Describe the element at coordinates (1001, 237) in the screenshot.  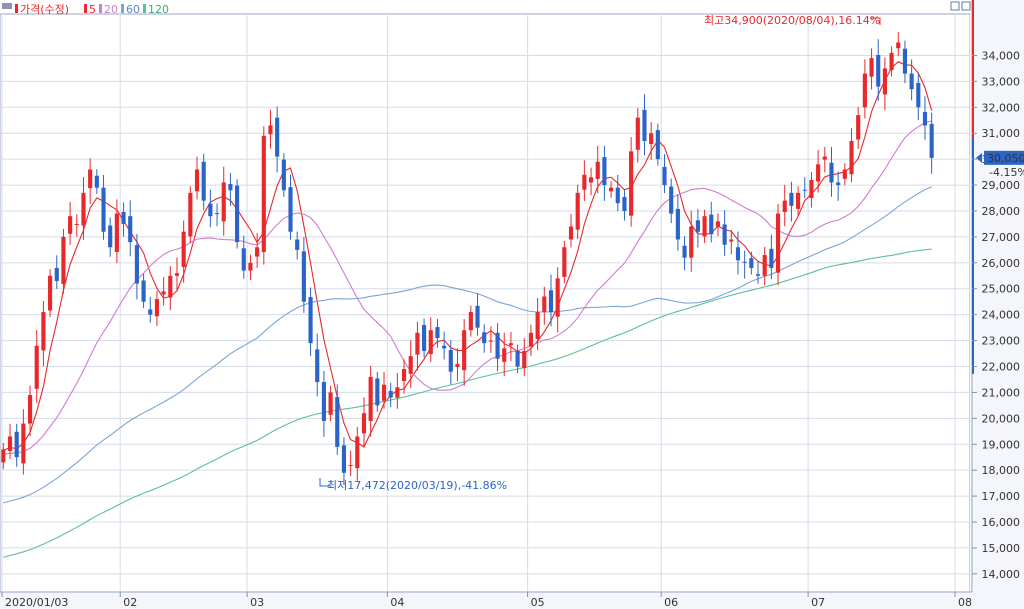
I see `y-tick-label: 27,000` at that location.